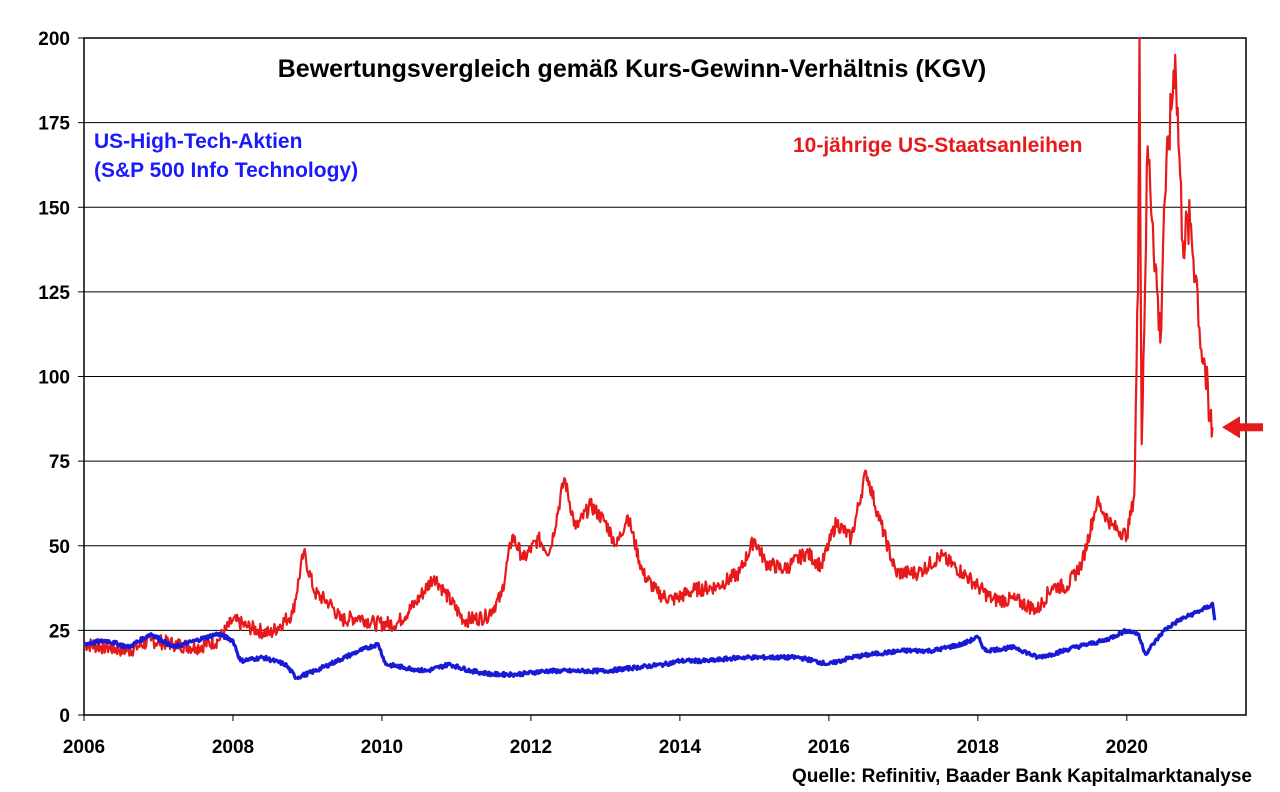 The height and width of the screenshot is (792, 1280). I want to click on y-tick-label-25: 25, so click(60, 631).